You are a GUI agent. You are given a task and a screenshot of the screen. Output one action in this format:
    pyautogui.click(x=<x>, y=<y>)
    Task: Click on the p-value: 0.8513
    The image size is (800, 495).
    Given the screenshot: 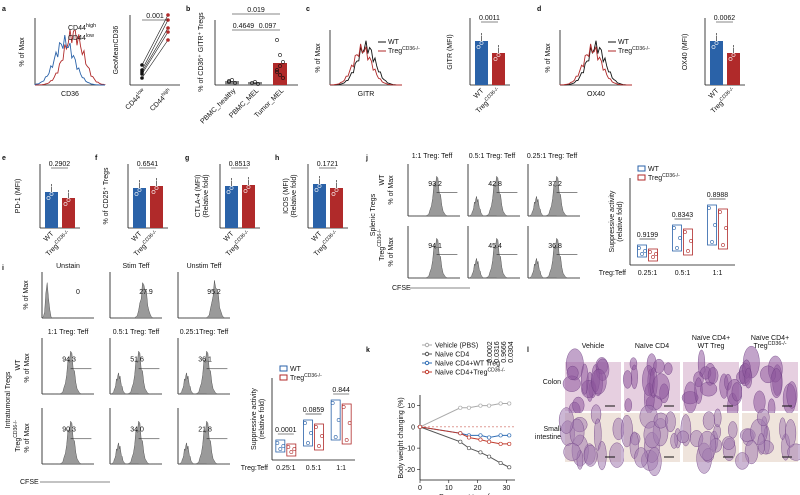 What is the action you would take?
    pyautogui.click(x=240, y=164)
    